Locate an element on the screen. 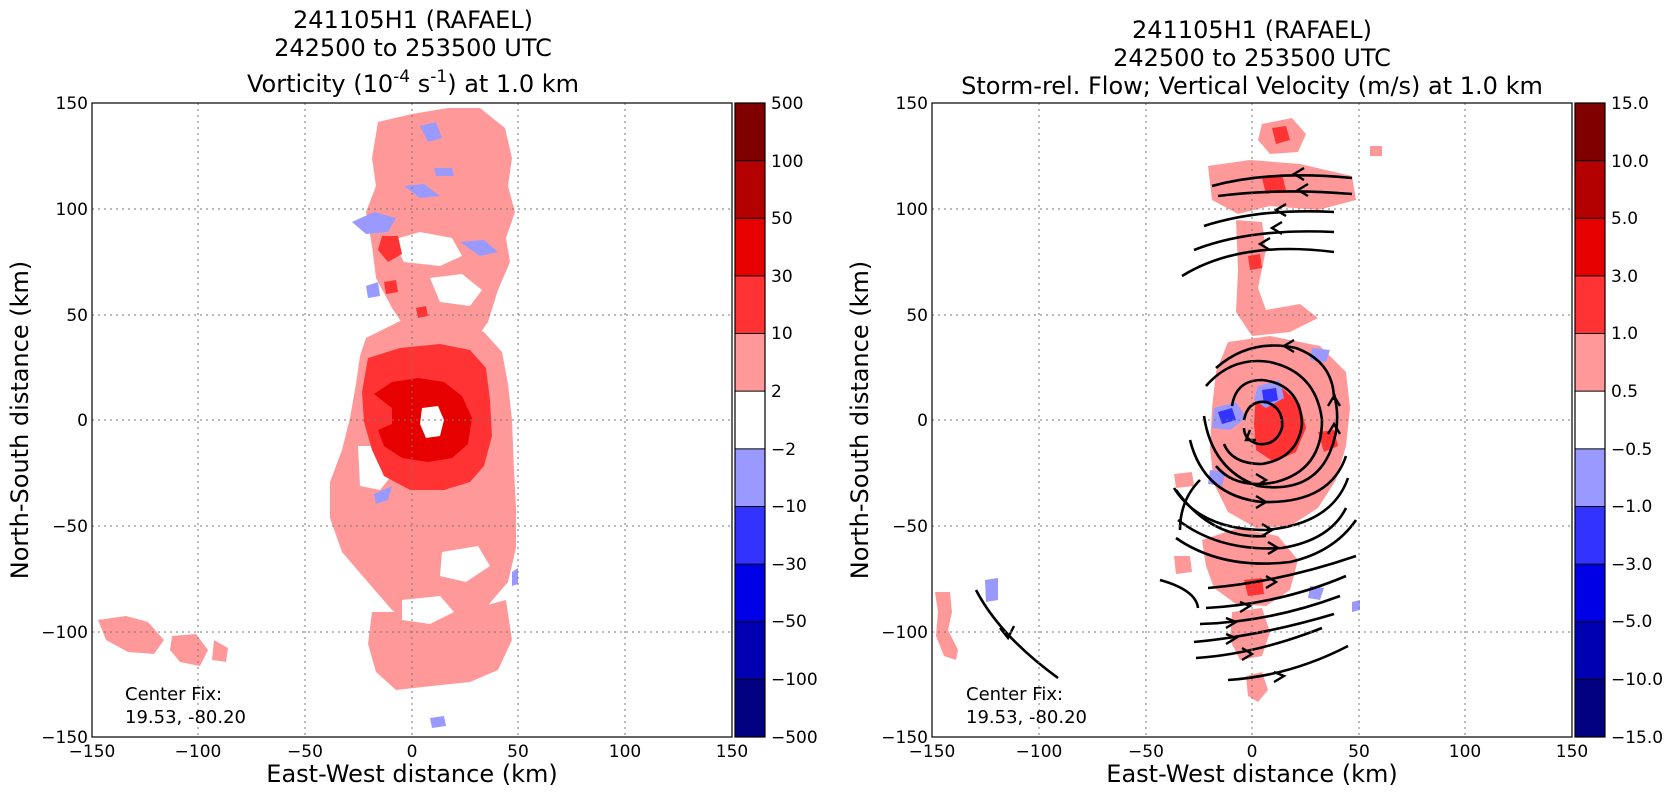 The image size is (1677, 797). right-ytick-1: −150 is located at coordinates (904, 738).